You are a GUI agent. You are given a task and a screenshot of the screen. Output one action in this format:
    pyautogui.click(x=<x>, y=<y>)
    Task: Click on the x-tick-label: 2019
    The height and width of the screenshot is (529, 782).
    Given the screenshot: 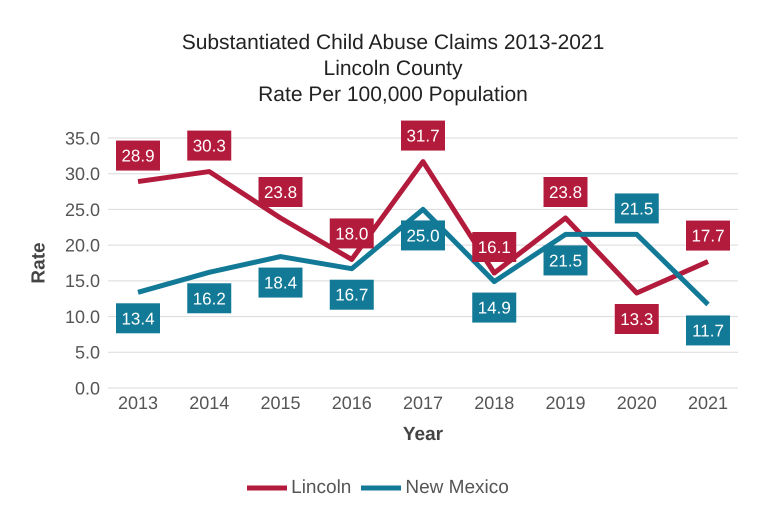 What is the action you would take?
    pyautogui.click(x=565, y=402)
    